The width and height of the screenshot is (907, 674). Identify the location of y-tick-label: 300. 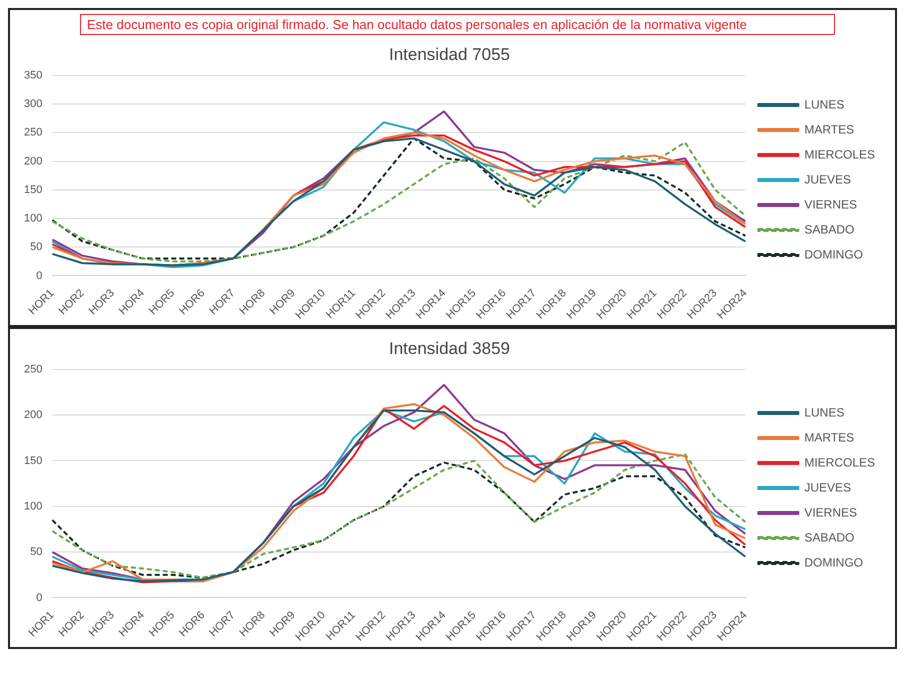
(33, 104).